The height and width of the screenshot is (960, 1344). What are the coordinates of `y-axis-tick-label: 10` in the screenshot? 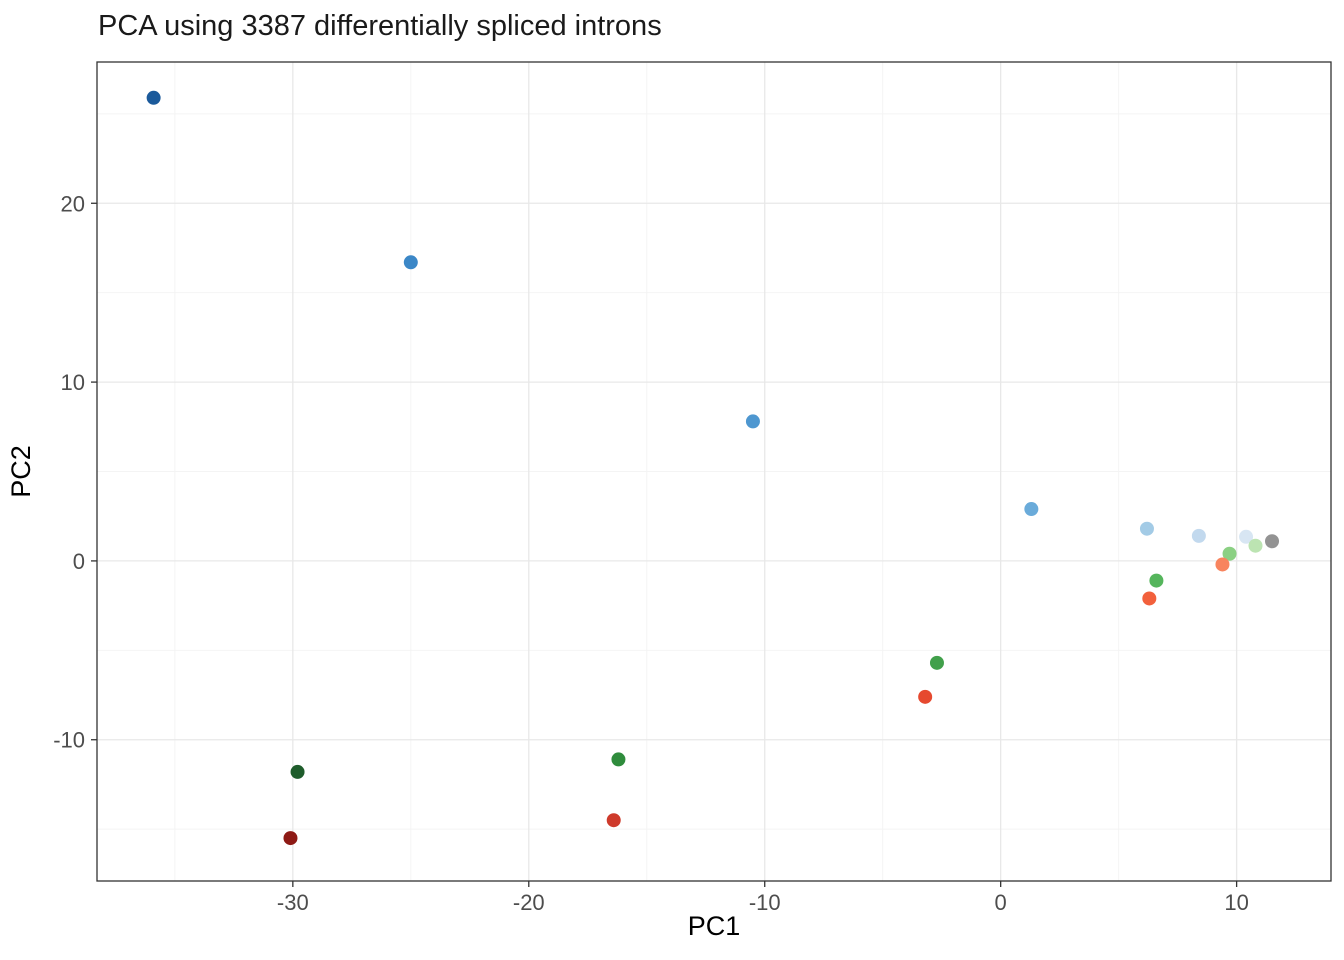 It's located at (73, 382).